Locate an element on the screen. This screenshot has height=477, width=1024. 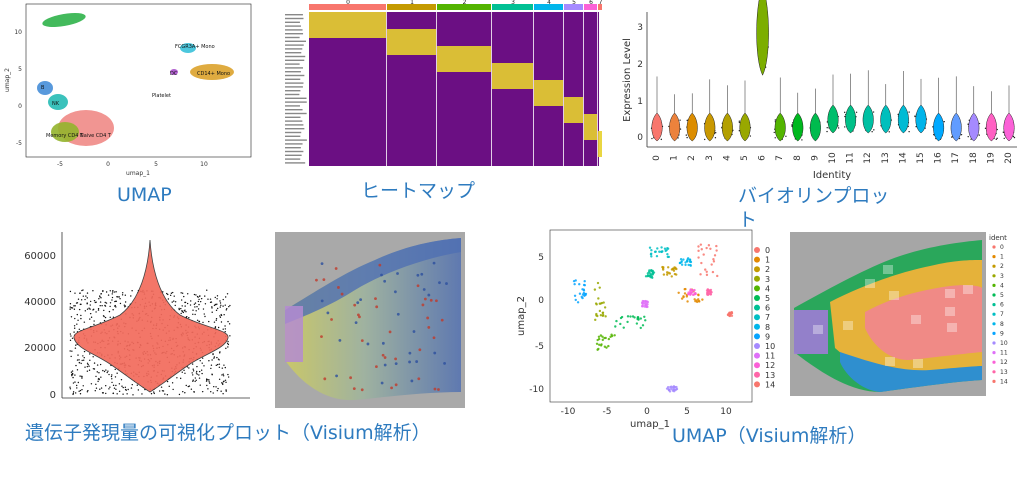
umap-bottom-legend-label: 0 is located at coordinates (767, 250).